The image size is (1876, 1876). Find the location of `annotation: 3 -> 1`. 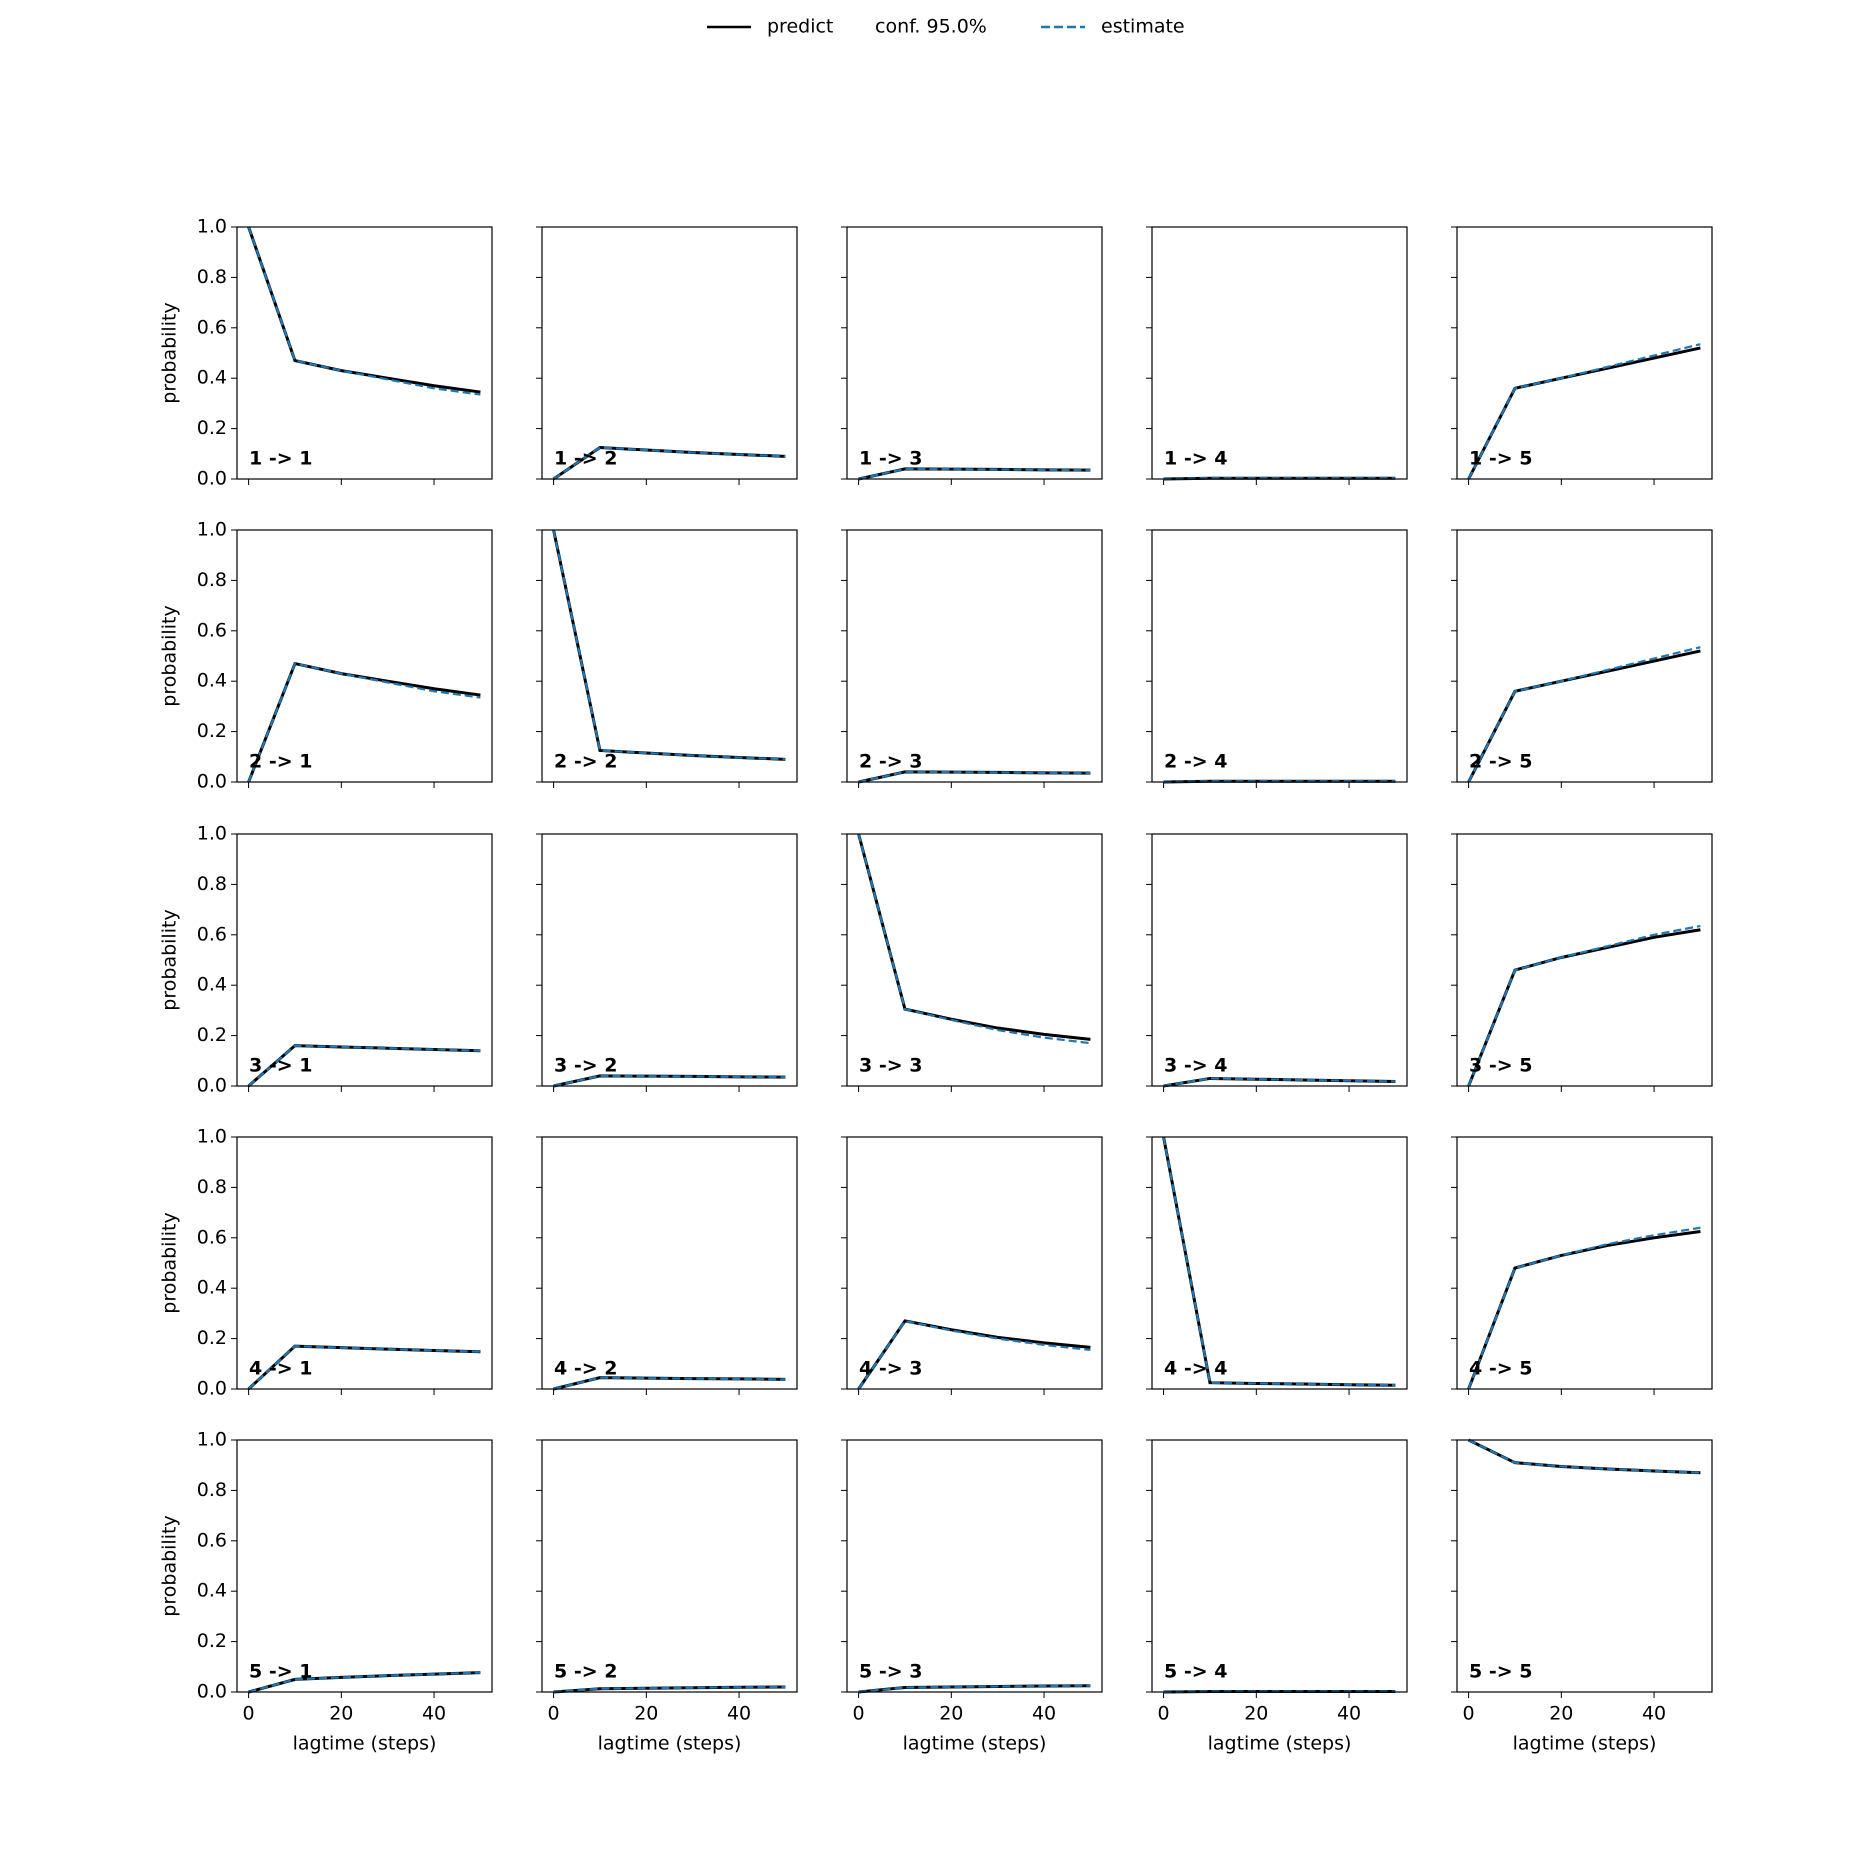

annotation: 3 -> 1 is located at coordinates (280, 1066).